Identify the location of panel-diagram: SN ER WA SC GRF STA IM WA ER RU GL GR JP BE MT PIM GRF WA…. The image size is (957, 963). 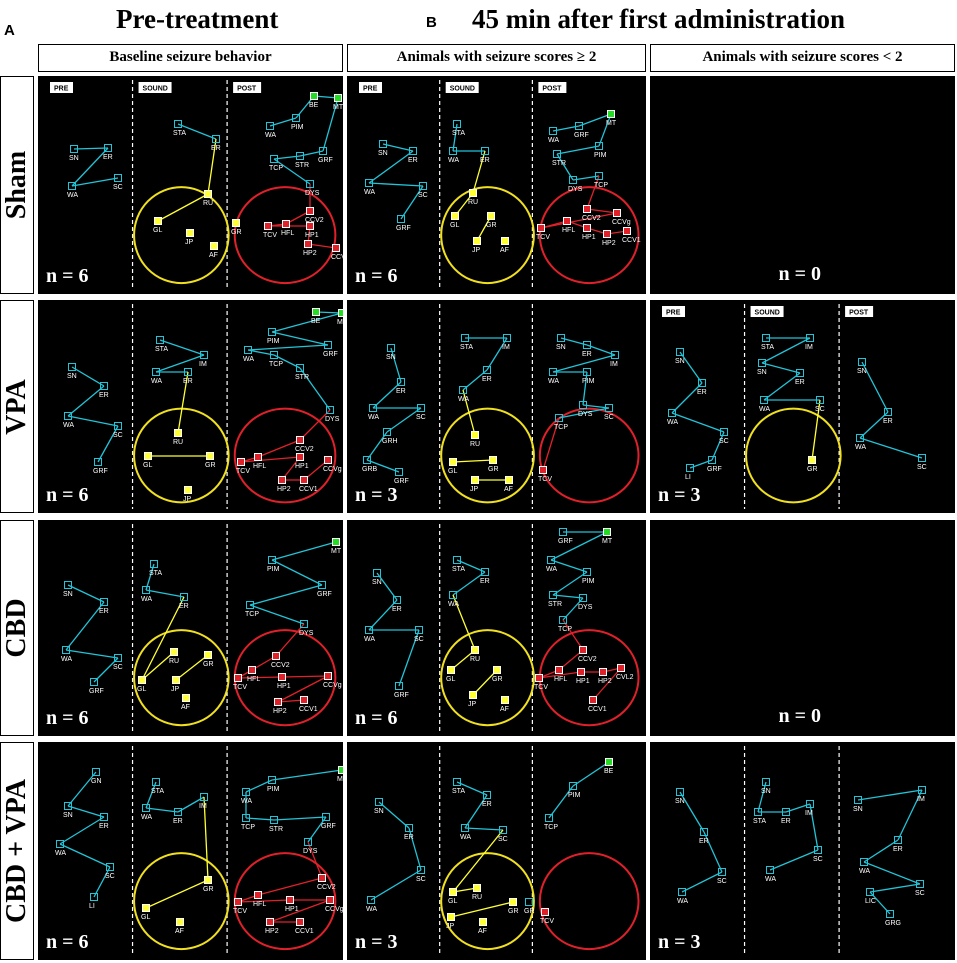
(203, 406).